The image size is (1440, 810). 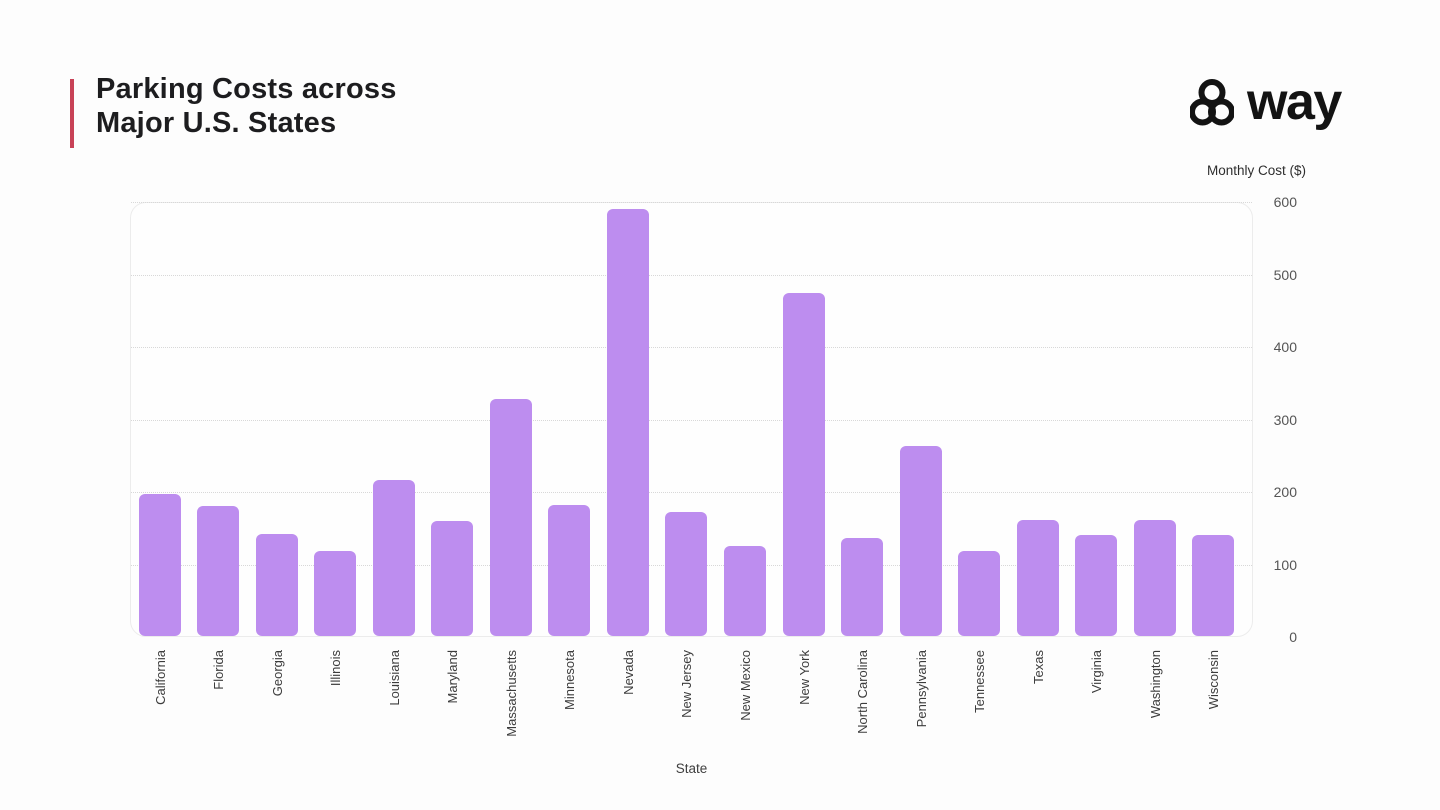 I want to click on bar-louisiana, so click(x=393, y=558).